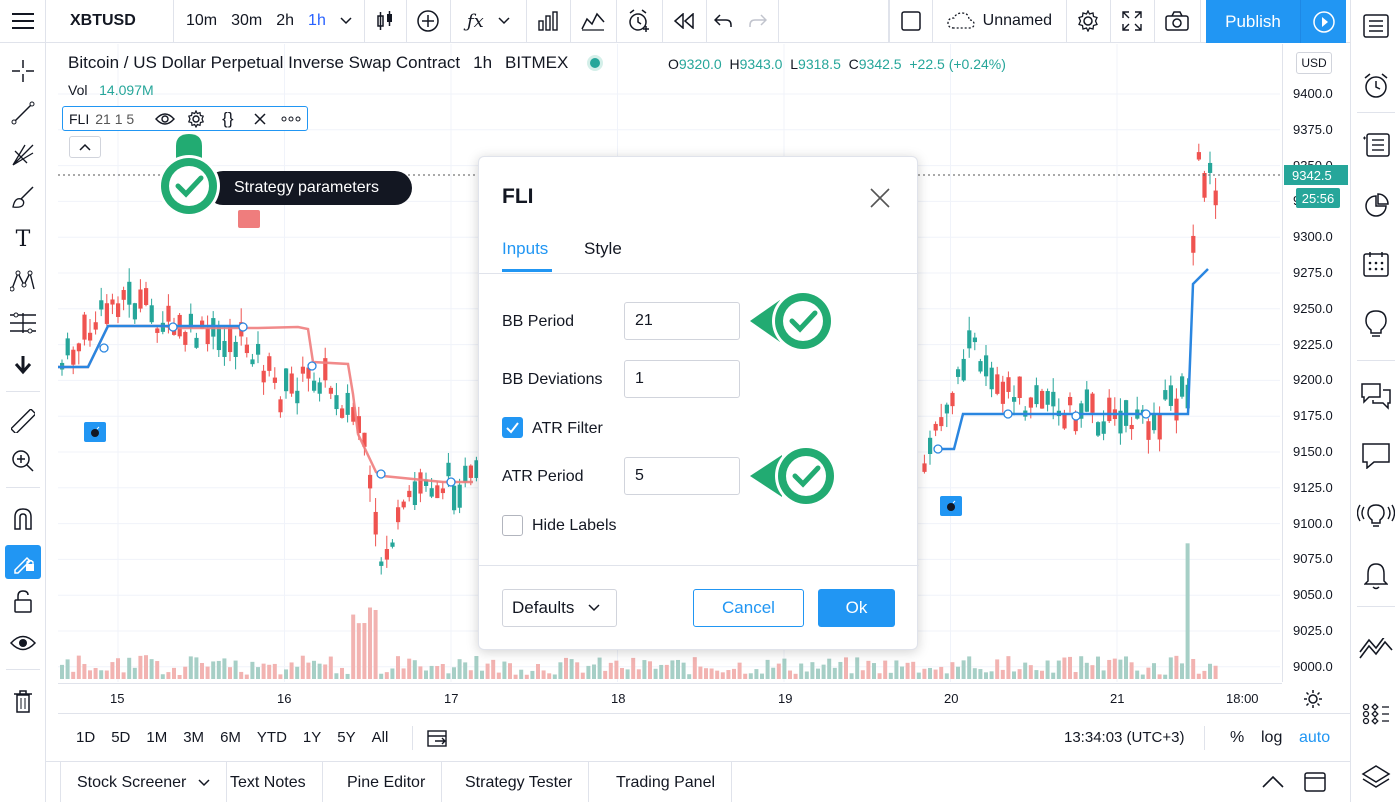 The width and height of the screenshot is (1400, 802). I want to click on chat-icon, so click(1375, 456).